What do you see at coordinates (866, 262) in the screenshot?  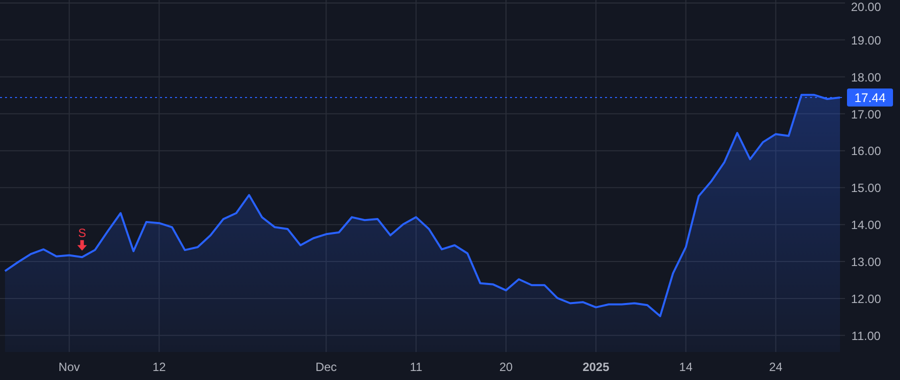 I see `y-tick-label: 13.00` at bounding box center [866, 262].